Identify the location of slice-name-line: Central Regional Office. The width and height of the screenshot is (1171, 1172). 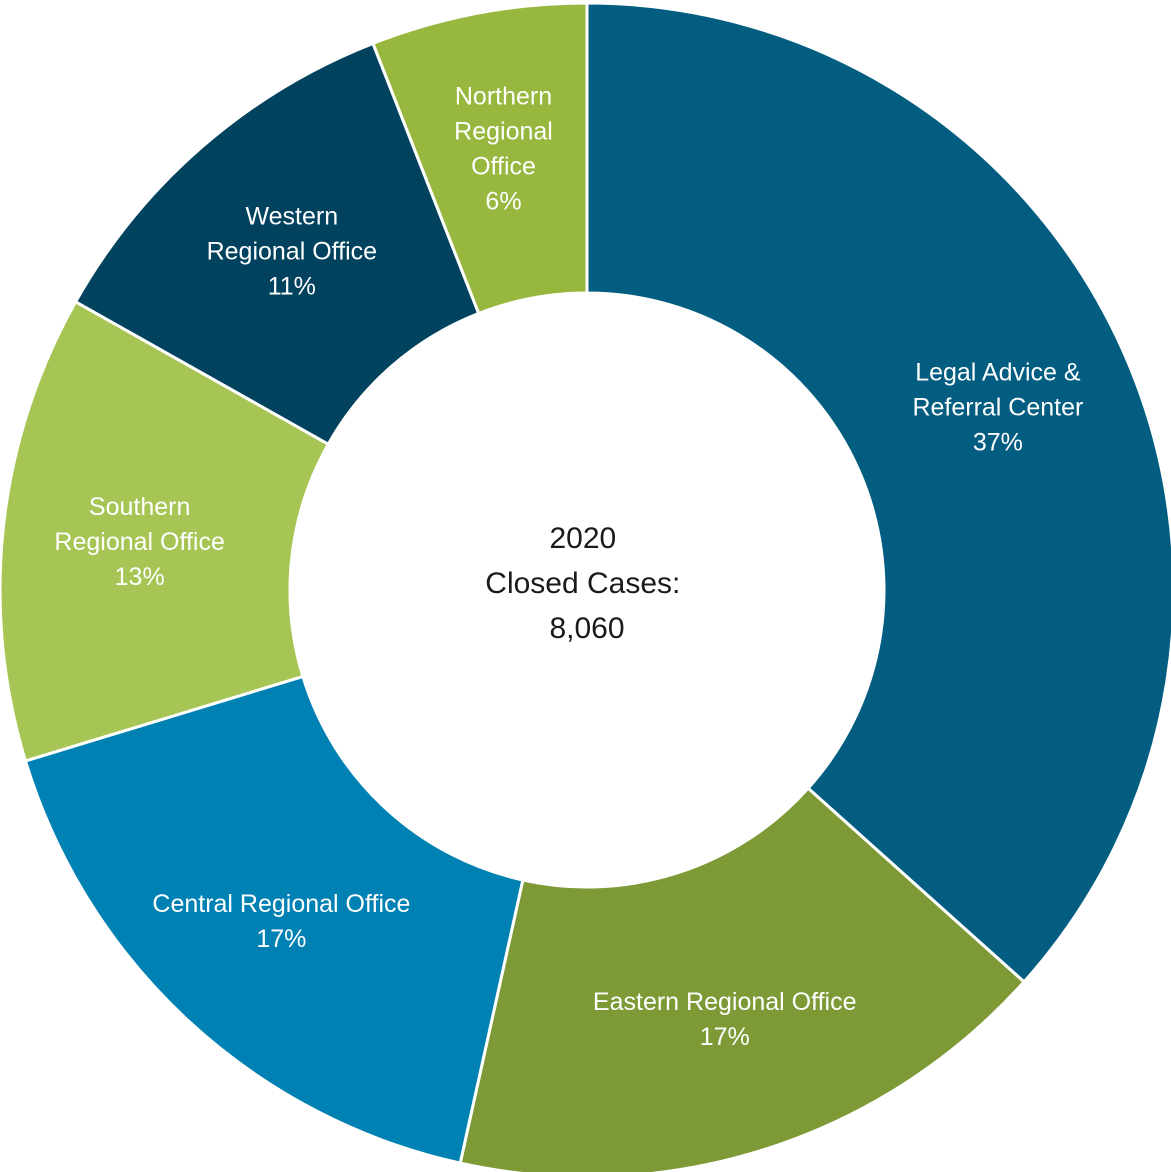
(281, 904).